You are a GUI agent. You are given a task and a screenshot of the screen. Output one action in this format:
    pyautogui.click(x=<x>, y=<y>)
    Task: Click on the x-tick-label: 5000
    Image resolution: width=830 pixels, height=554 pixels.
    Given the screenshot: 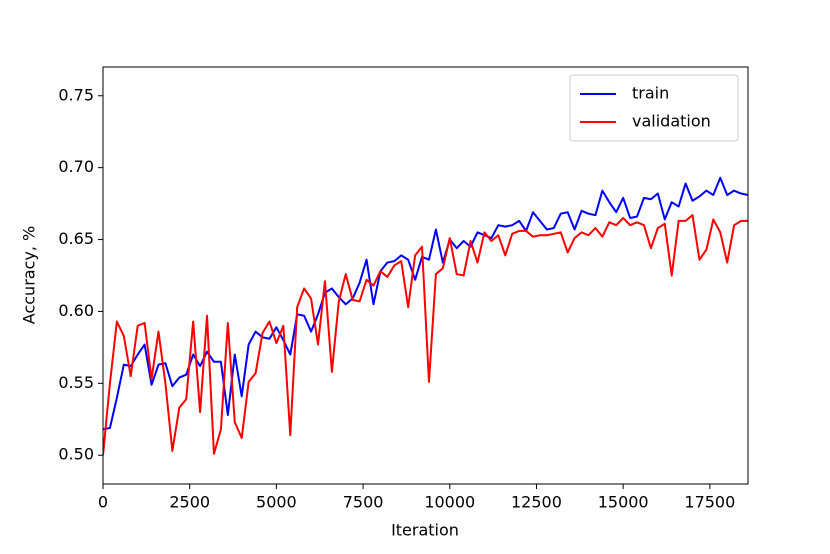 What is the action you would take?
    pyautogui.click(x=276, y=502)
    